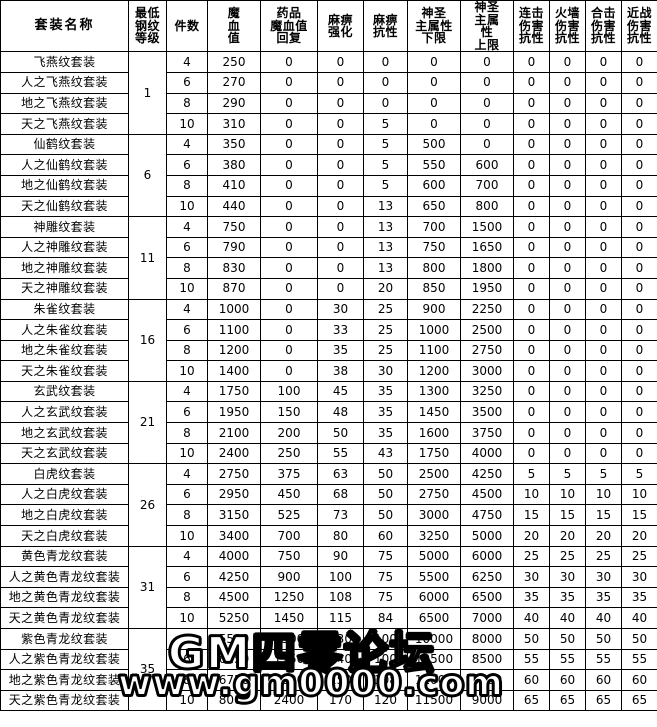 This screenshot has height=727, width=657. I want to click on cell-joint-dmg-resist: 10, so click(603, 494).